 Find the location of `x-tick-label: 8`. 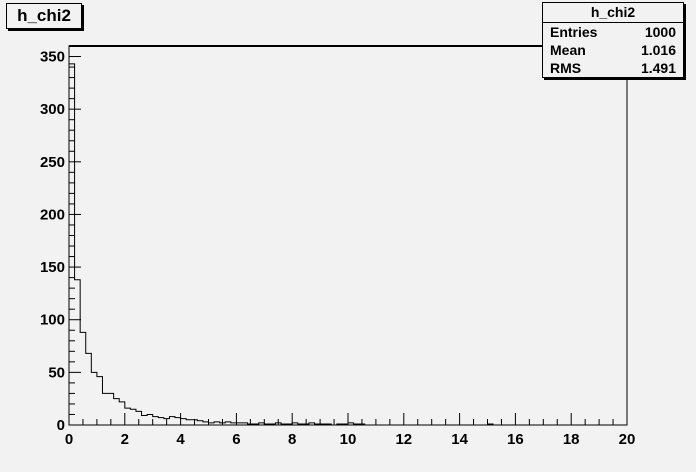

x-tick-label: 8 is located at coordinates (292, 439).